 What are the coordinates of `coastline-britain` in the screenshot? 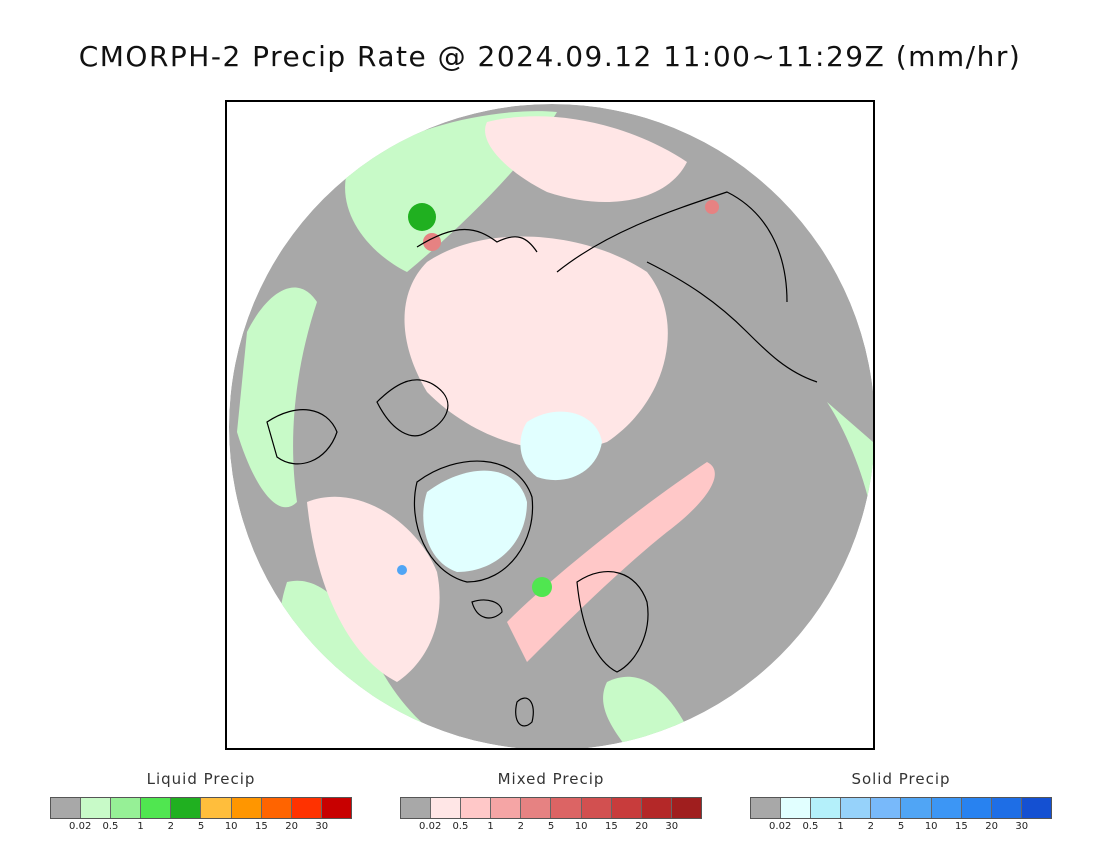 It's located at (524, 712).